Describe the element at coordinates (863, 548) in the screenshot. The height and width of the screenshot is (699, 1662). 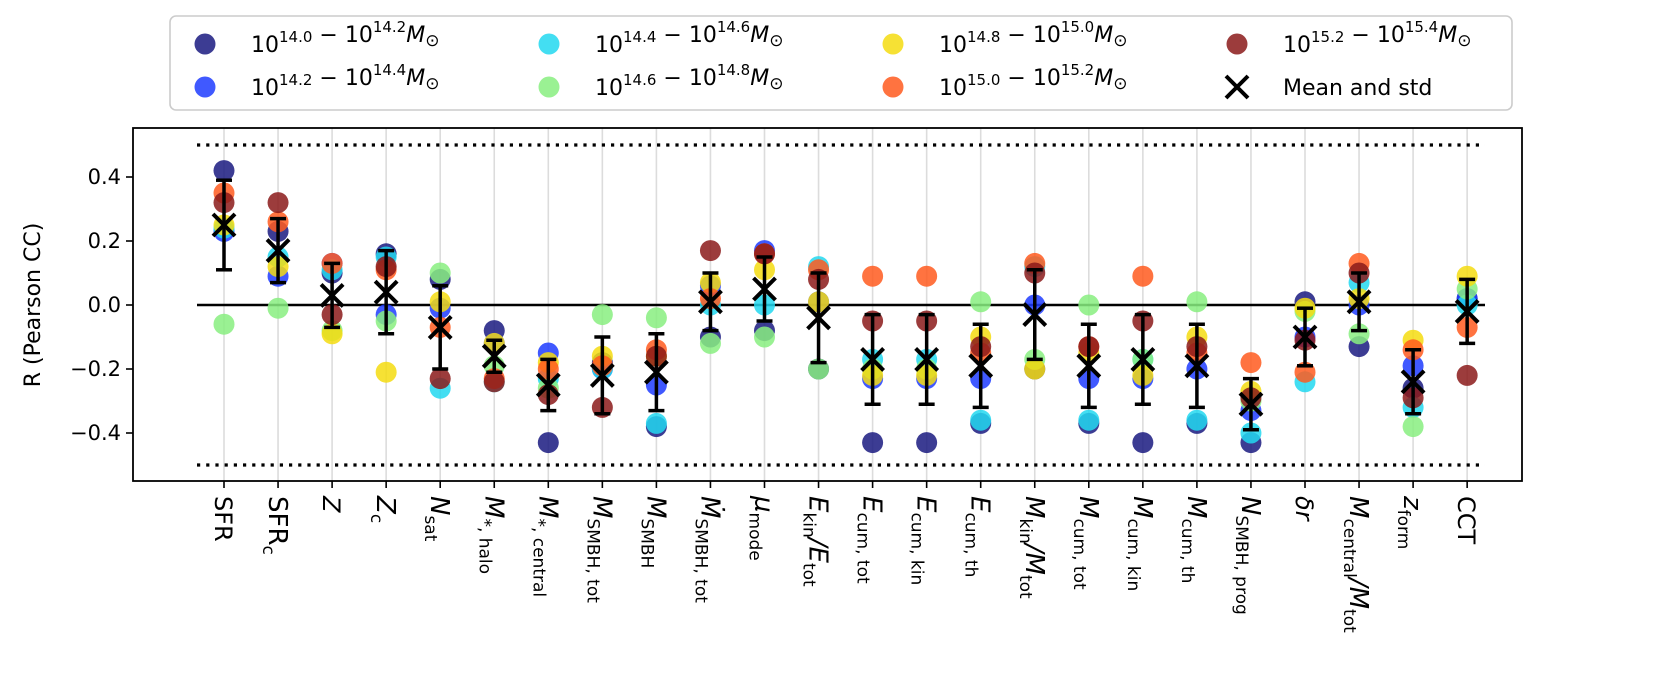
I see `x-tick-label-sub: cum, tot` at that location.